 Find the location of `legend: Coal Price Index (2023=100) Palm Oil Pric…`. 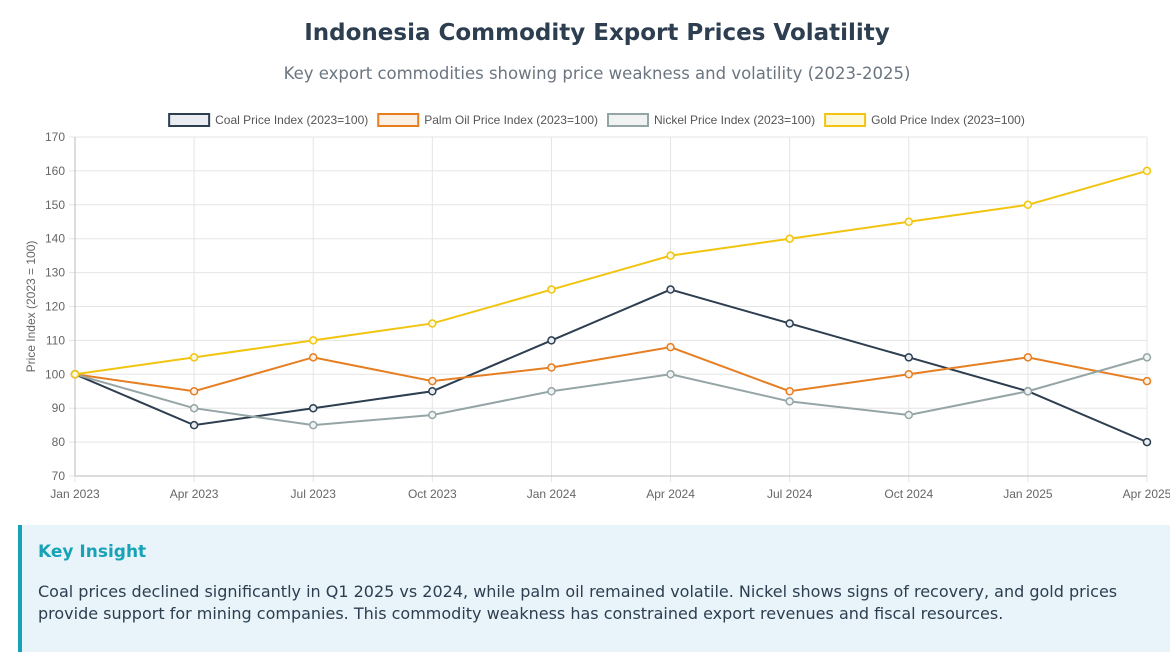

legend: Coal Price Index (2023=100) Palm Oil Pric… is located at coordinates (596, 120).